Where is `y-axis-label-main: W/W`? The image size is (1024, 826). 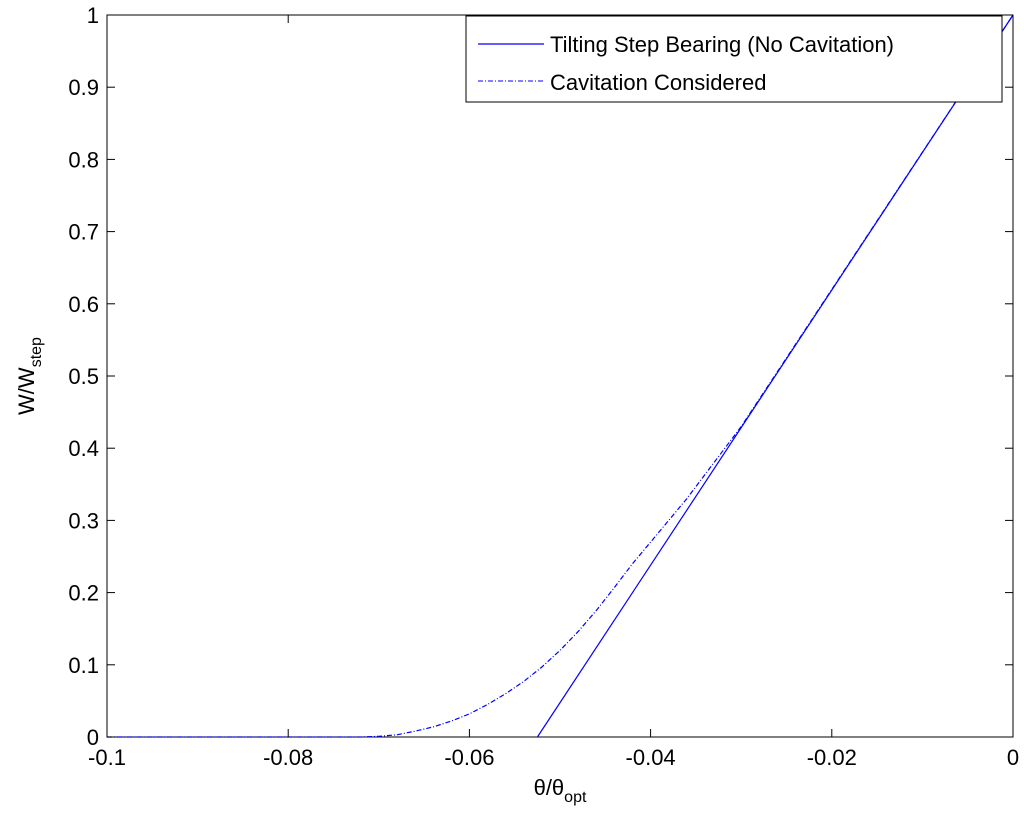 y-axis-label-main: W/W is located at coordinates (26, 391).